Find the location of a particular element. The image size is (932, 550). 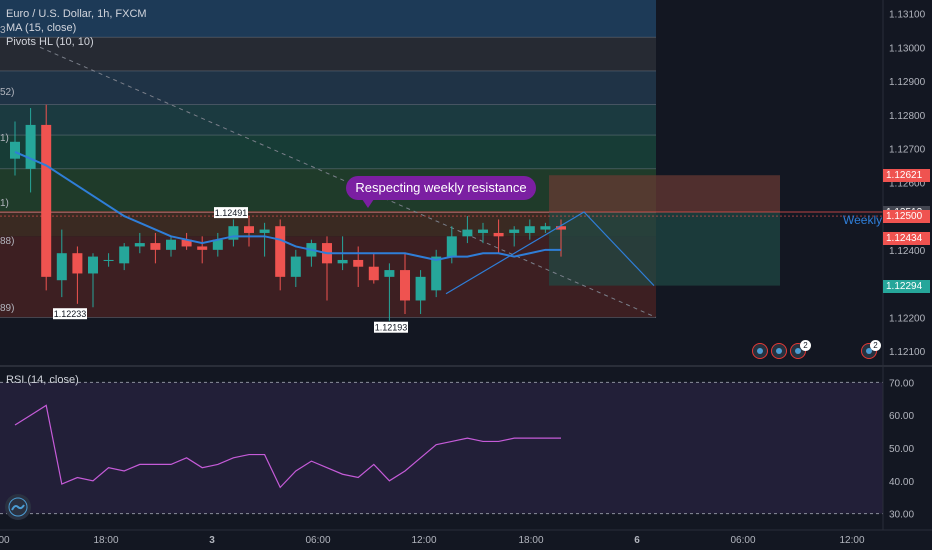

time-tick-label: 6 is located at coordinates (637, 540).